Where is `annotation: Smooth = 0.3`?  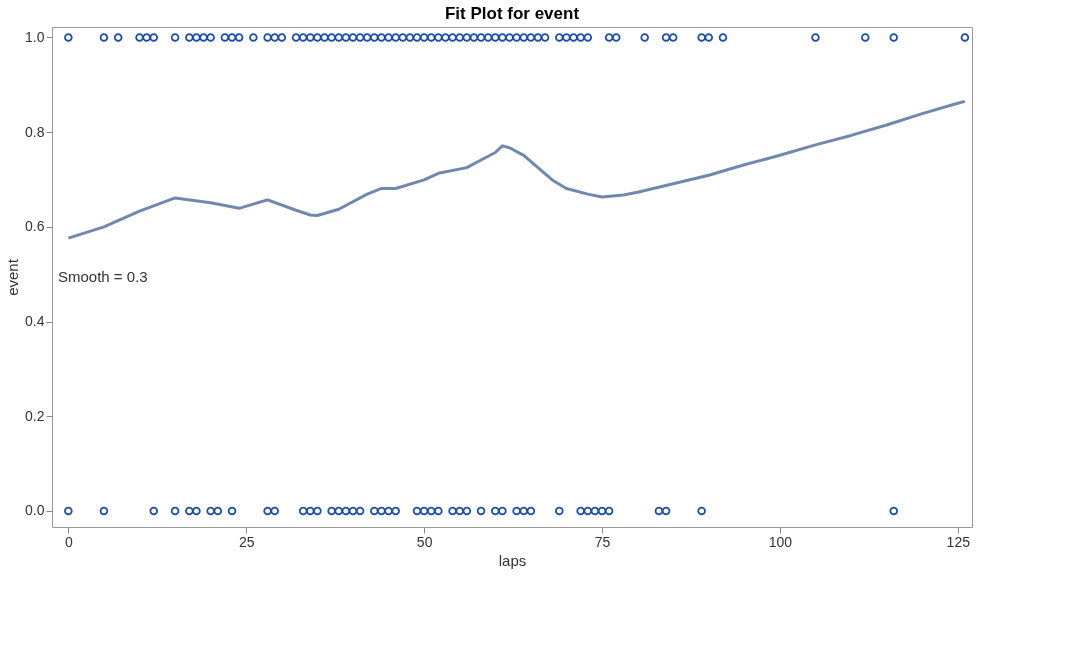
annotation: Smooth = 0.3 is located at coordinates (103, 276).